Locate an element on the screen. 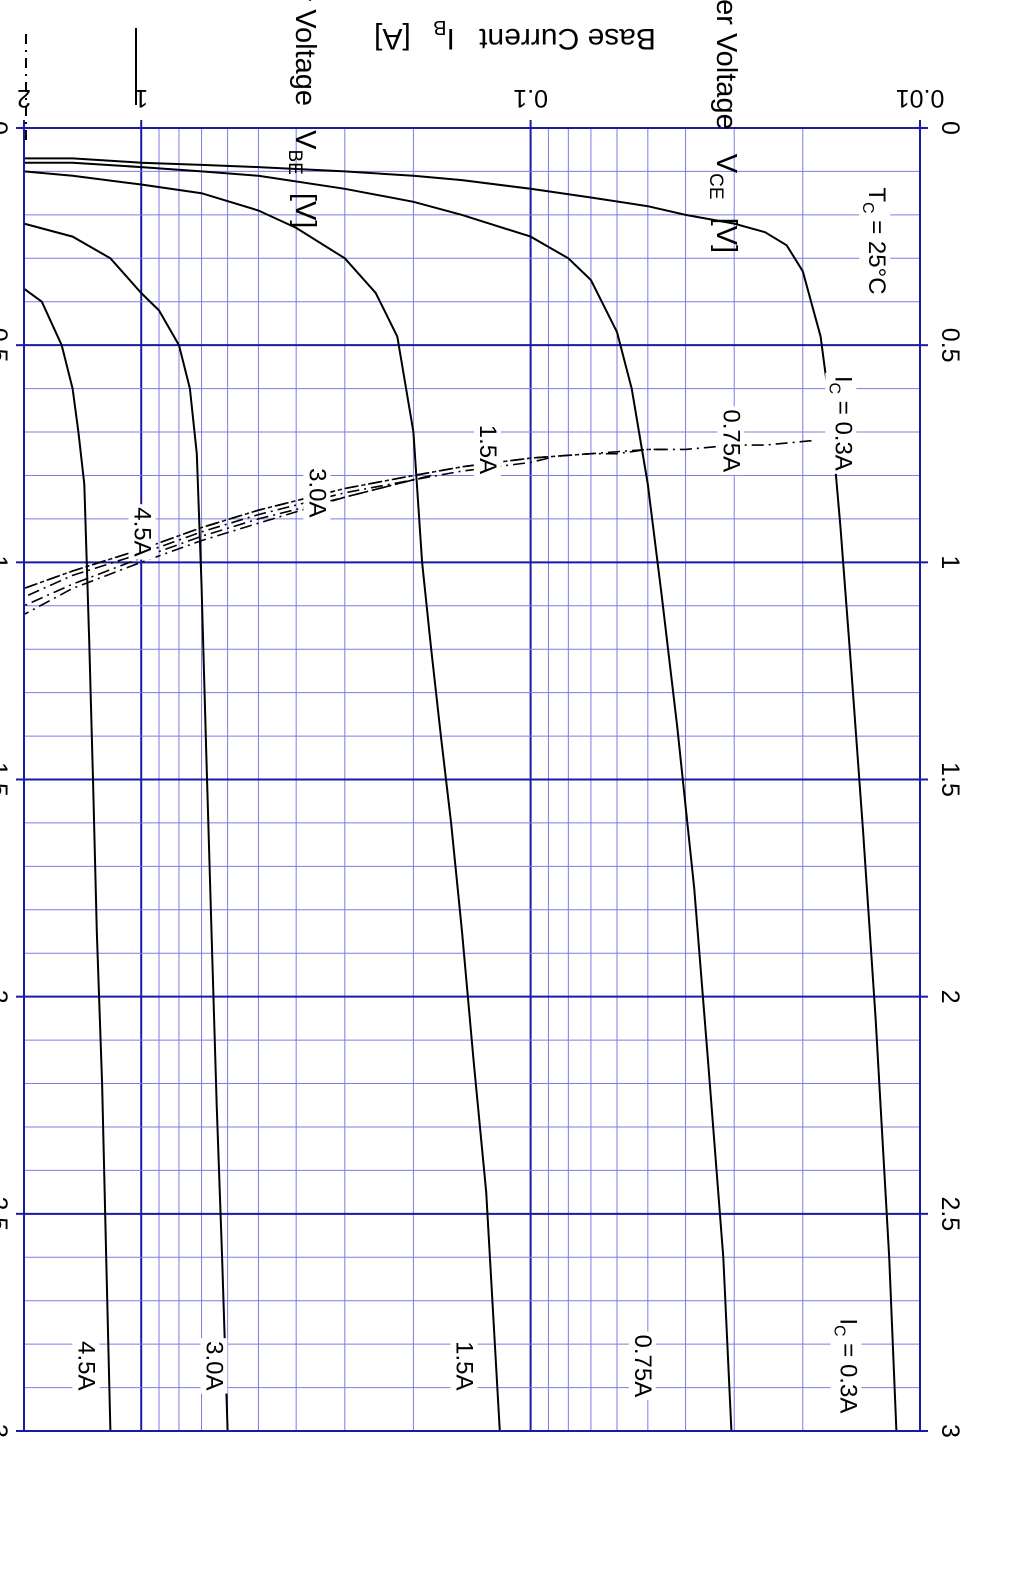  vbe-label-1.5a-text: 1.5A is located at coordinates (487, 449).